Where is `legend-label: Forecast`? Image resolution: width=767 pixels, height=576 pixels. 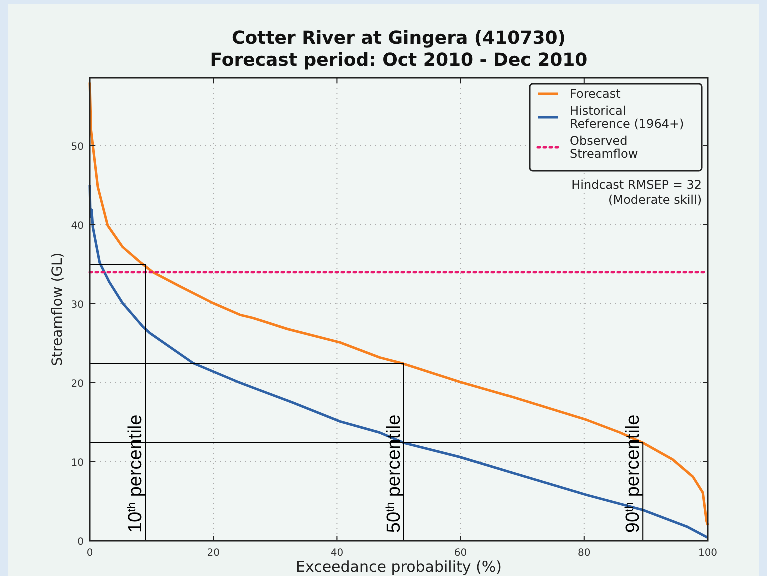 legend-label: Forecast is located at coordinates (596, 94).